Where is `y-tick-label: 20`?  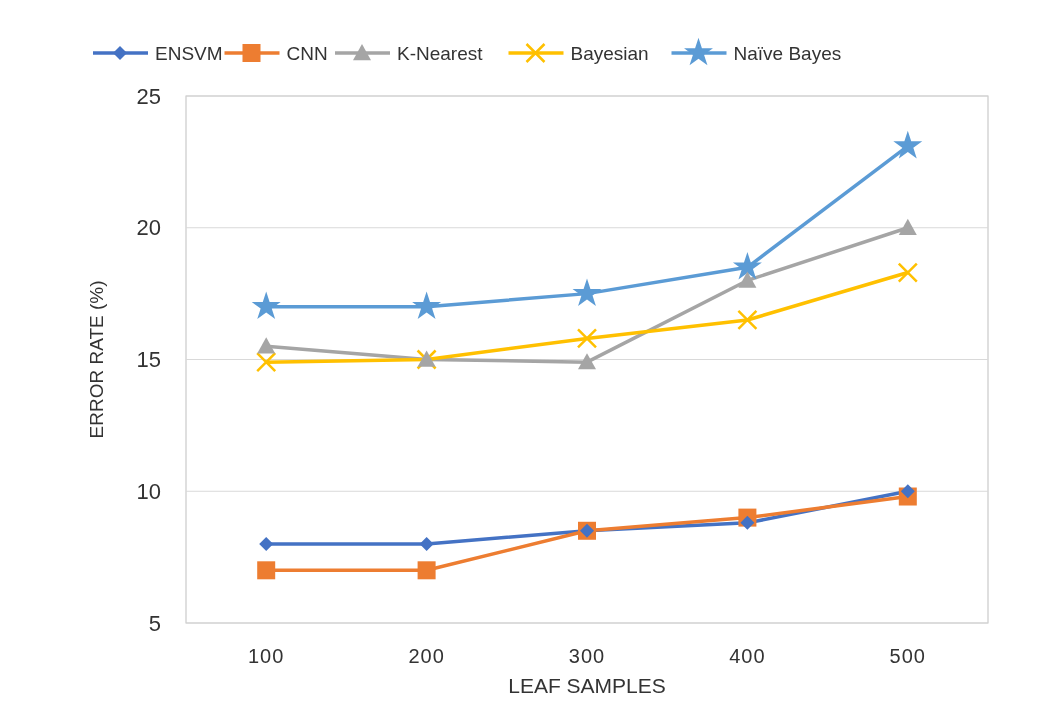 y-tick-label: 20 is located at coordinates (148, 228).